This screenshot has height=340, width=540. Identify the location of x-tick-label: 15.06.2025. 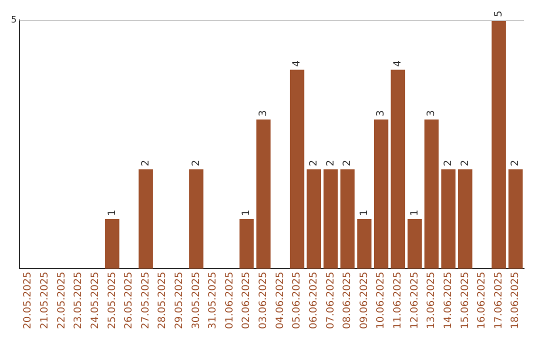
(465, 301).